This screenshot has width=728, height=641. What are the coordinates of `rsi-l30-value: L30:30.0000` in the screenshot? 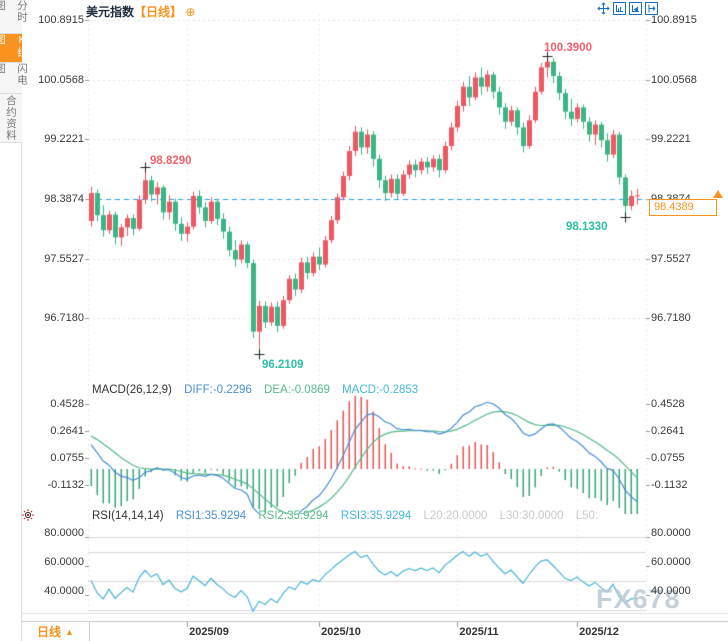 It's located at (531, 516).